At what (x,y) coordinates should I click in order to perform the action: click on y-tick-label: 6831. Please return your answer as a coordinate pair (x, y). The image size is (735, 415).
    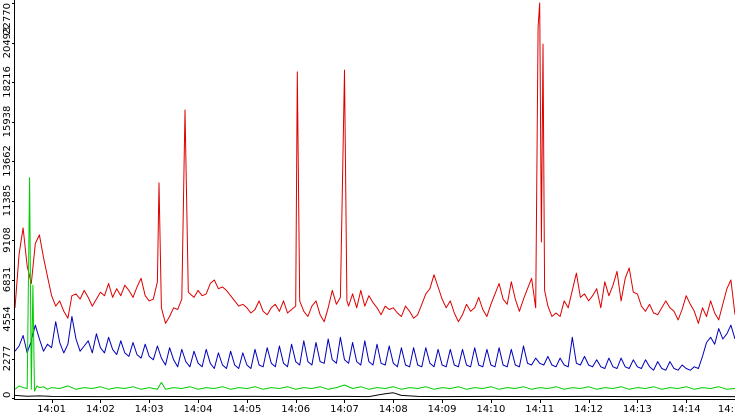
    Looking at the image, I should click on (7, 279).